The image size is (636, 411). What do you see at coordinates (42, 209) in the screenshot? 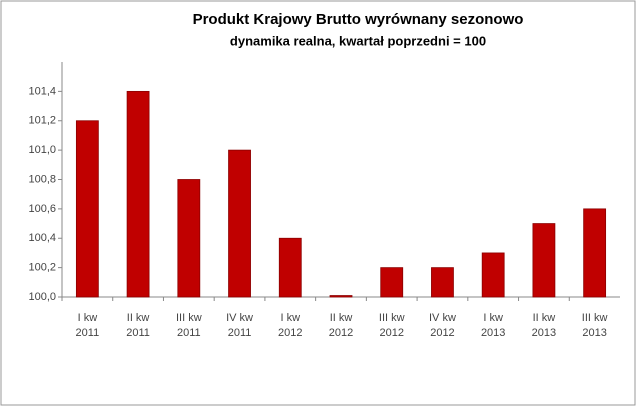
I see `y-tick-label: 100,6` at bounding box center [42, 209].